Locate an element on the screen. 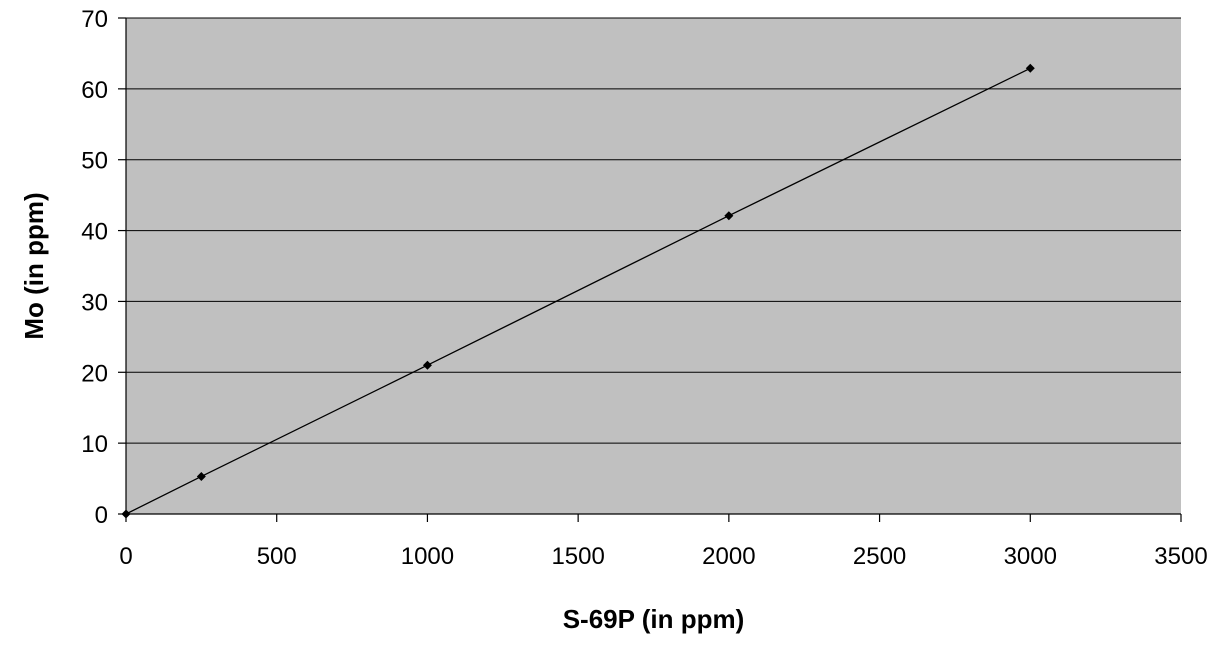 This screenshot has width=1220, height=646. y-tick-label: 20 is located at coordinates (94, 373).